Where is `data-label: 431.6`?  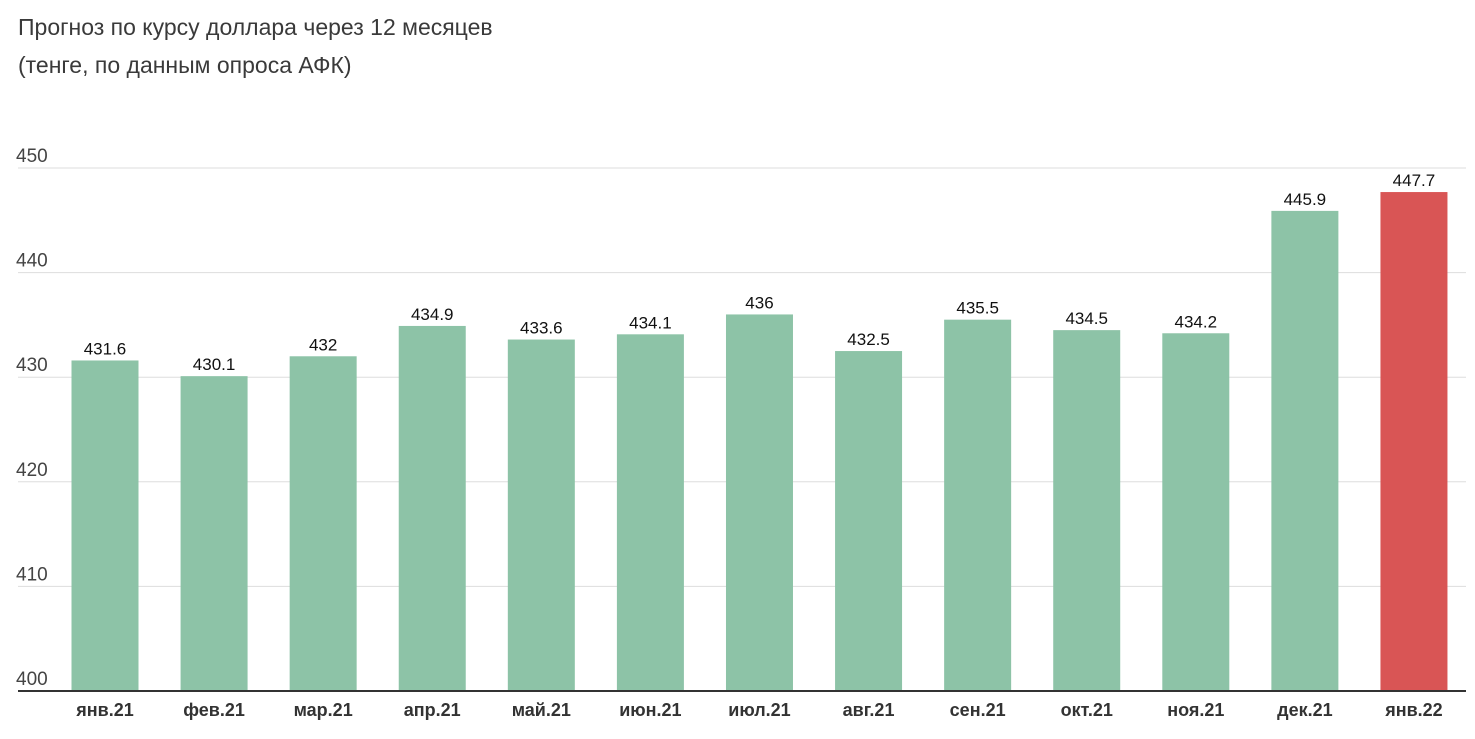
data-label: 431.6 is located at coordinates (105, 348).